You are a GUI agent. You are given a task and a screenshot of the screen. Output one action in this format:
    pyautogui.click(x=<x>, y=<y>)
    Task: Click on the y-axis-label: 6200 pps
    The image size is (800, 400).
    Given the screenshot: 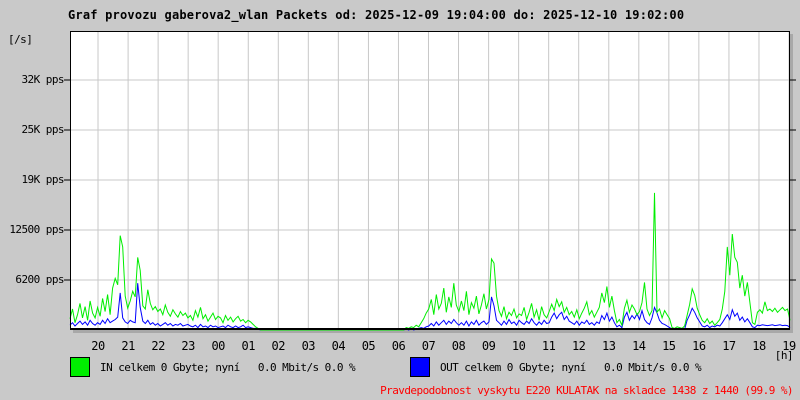 What is the action you would take?
    pyautogui.click(x=39, y=279)
    